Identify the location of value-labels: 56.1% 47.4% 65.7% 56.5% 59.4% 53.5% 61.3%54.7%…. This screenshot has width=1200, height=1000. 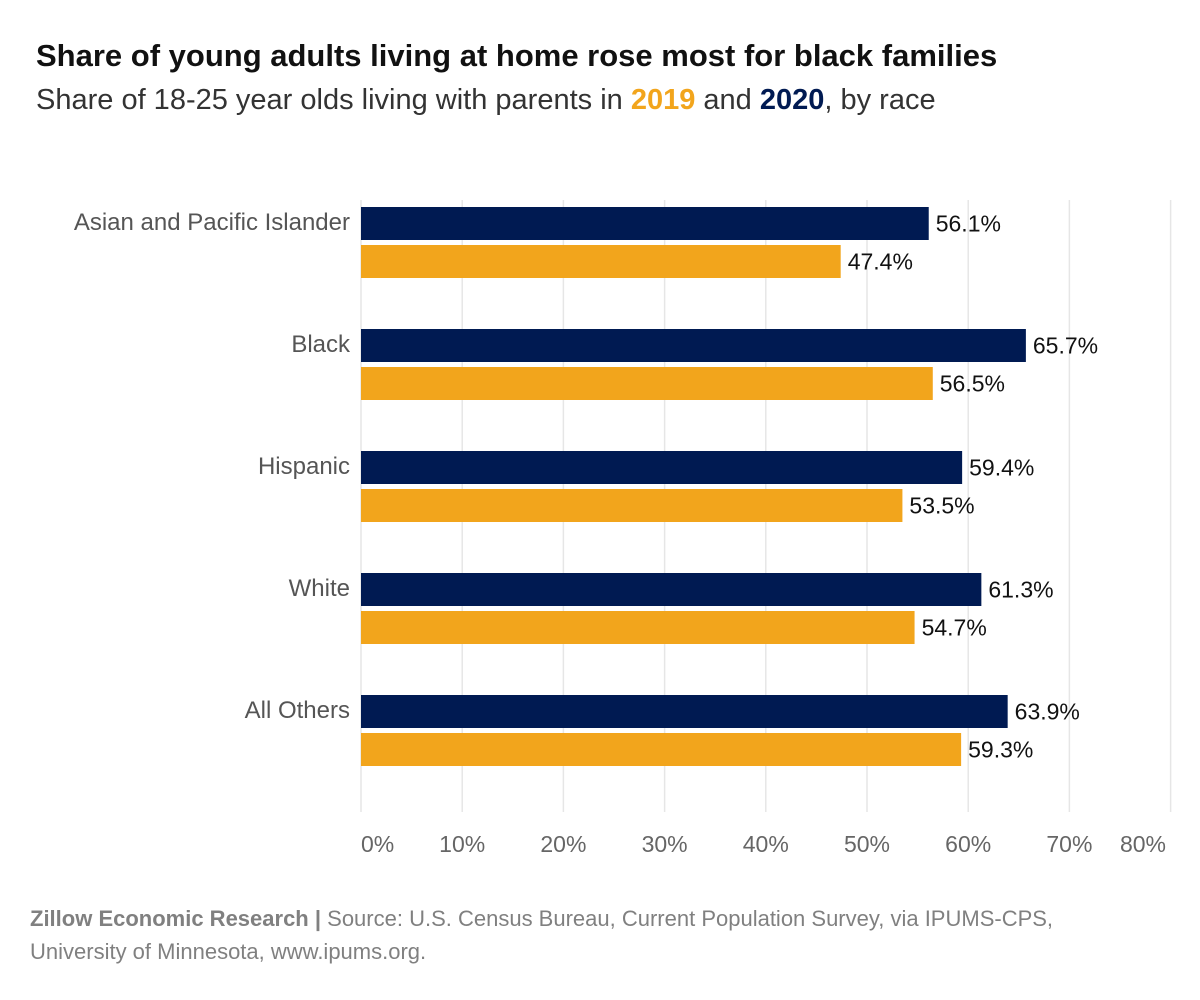
(973, 487).